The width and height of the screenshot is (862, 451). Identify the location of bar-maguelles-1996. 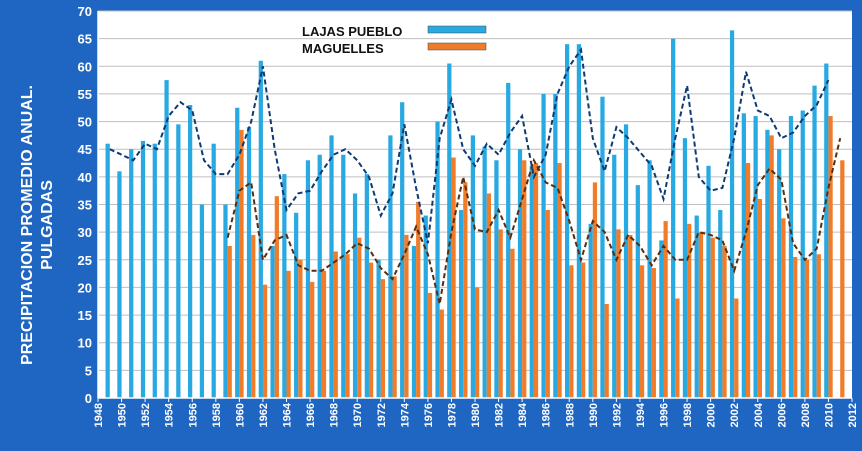
(665, 309).